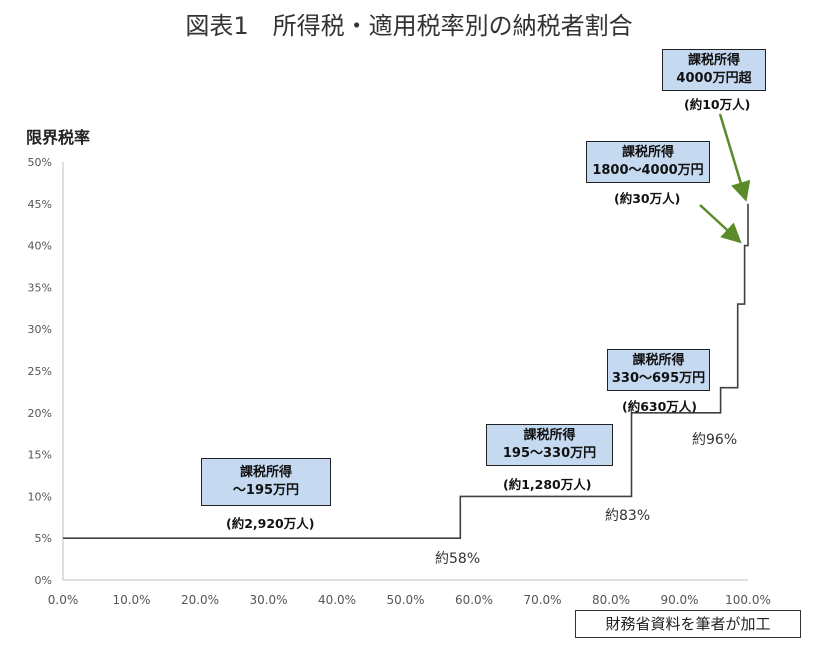 Image resolution: width=818 pixels, height=652 pixels. I want to click on x-tick-label: 70.0%, so click(542, 600).